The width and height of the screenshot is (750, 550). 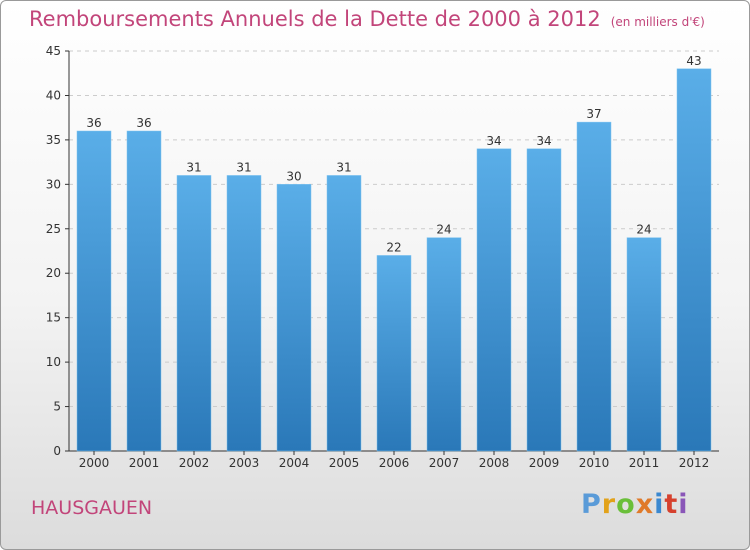 What do you see at coordinates (626, 504) in the screenshot?
I see `logo-letter: o` at bounding box center [626, 504].